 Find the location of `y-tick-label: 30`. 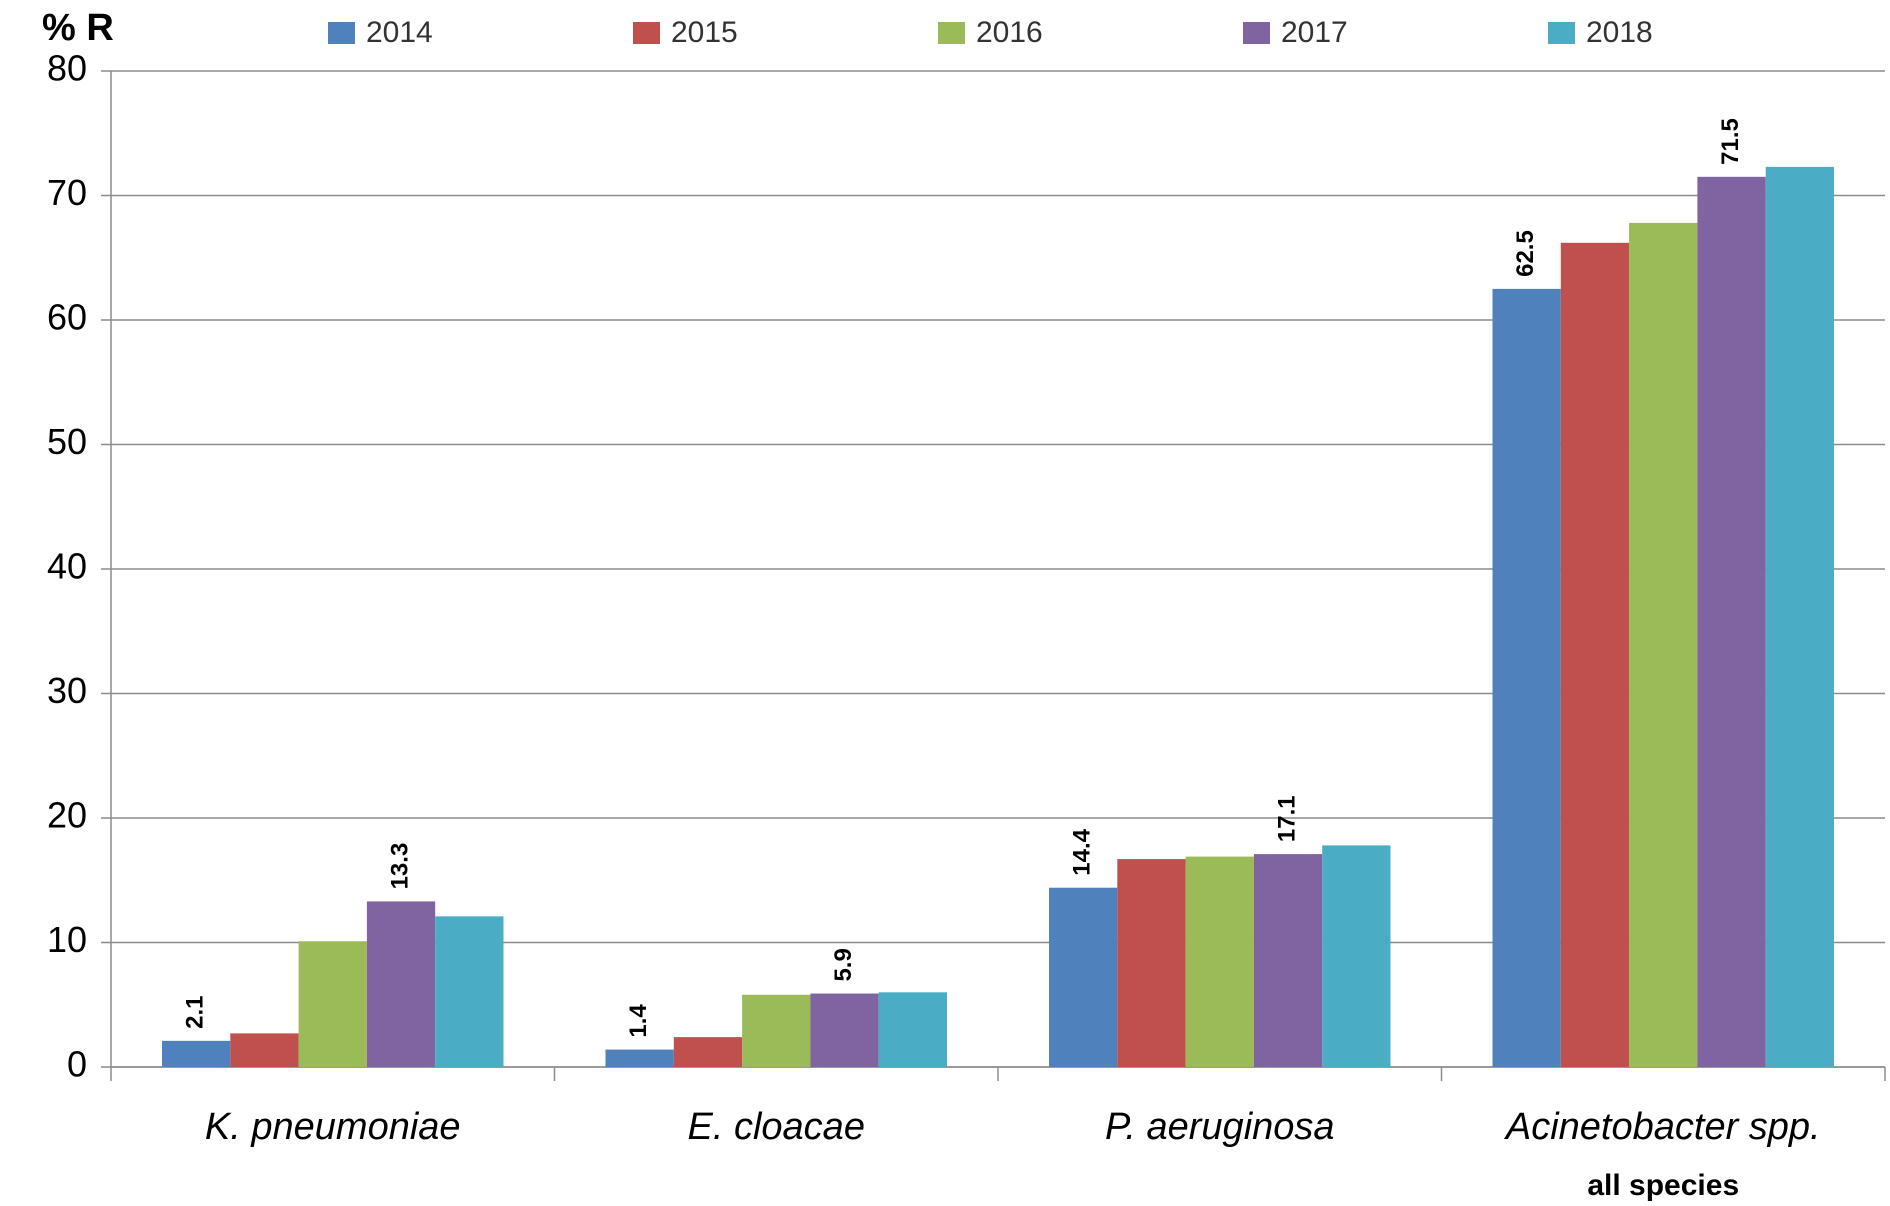

y-tick-label: 30 is located at coordinates (67, 690).